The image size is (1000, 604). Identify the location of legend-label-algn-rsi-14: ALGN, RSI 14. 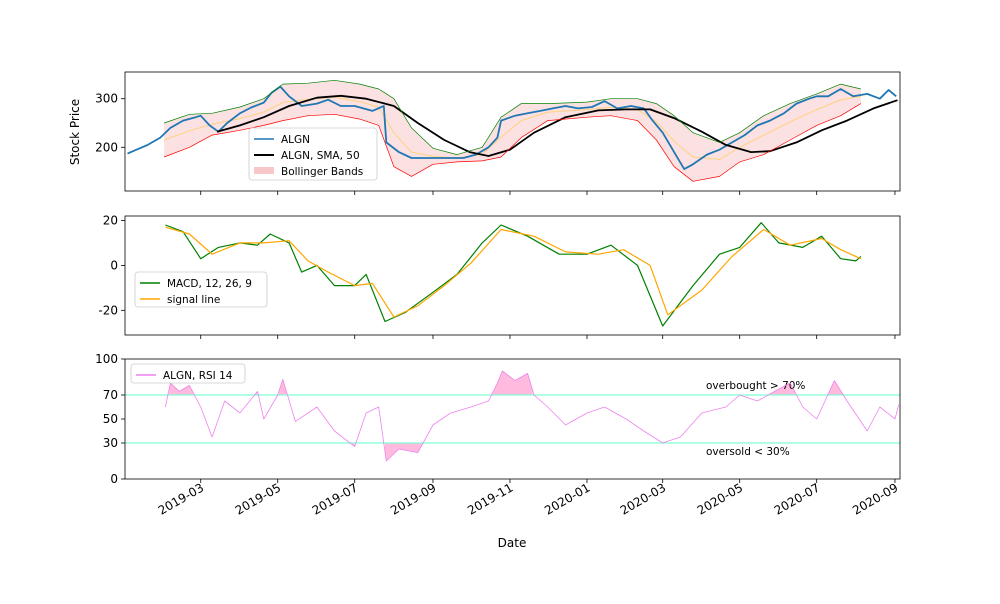
(198, 376).